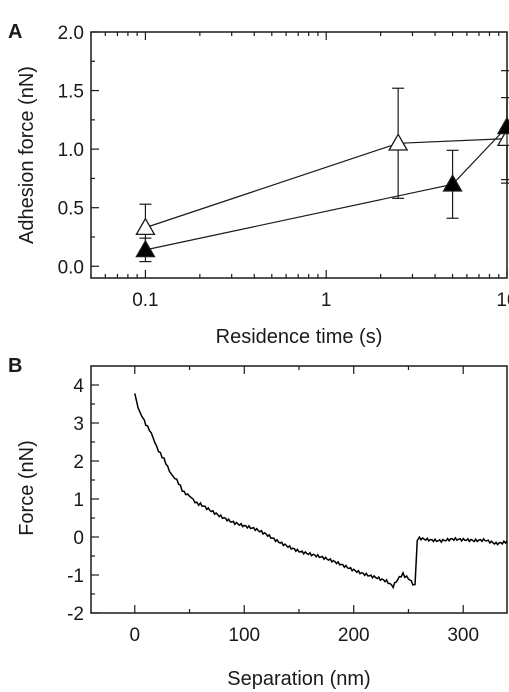 This screenshot has height=692, width=509. What do you see at coordinates (71, 33) in the screenshot?
I see `y-tick-label: 2.0` at bounding box center [71, 33].